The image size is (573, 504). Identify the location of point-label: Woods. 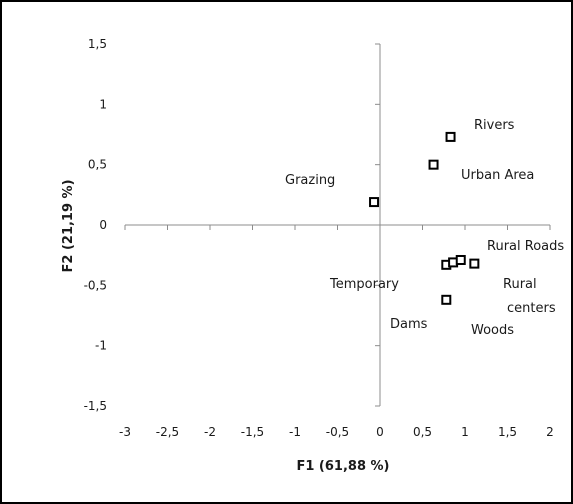
(492, 330).